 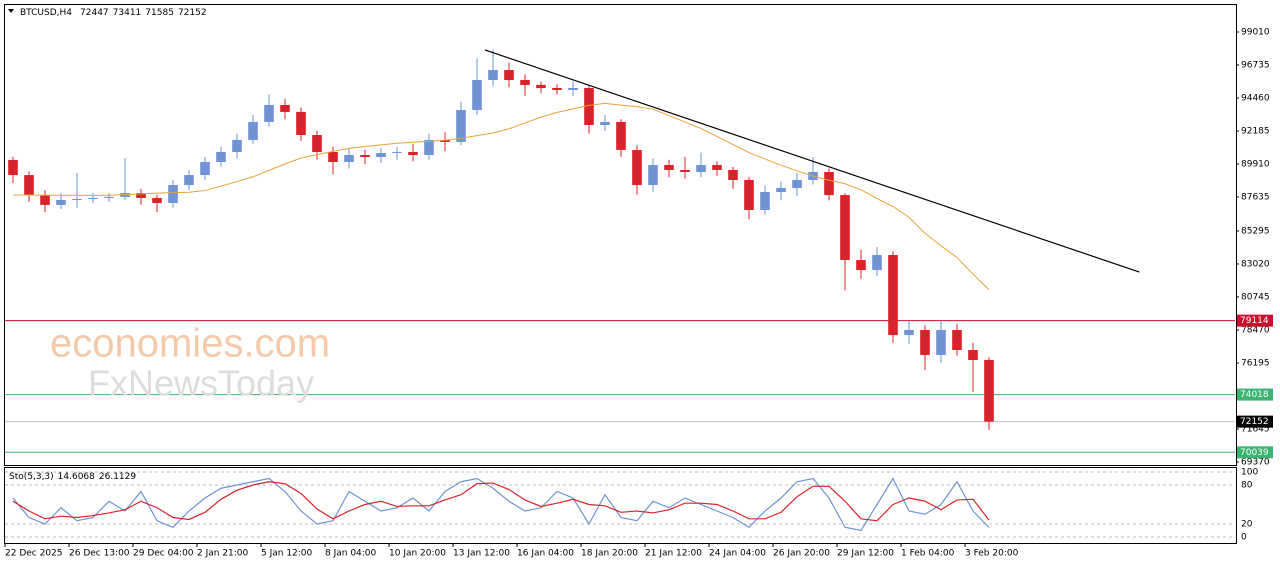 I want to click on y-tick-label: 100, so click(x=1249, y=473).